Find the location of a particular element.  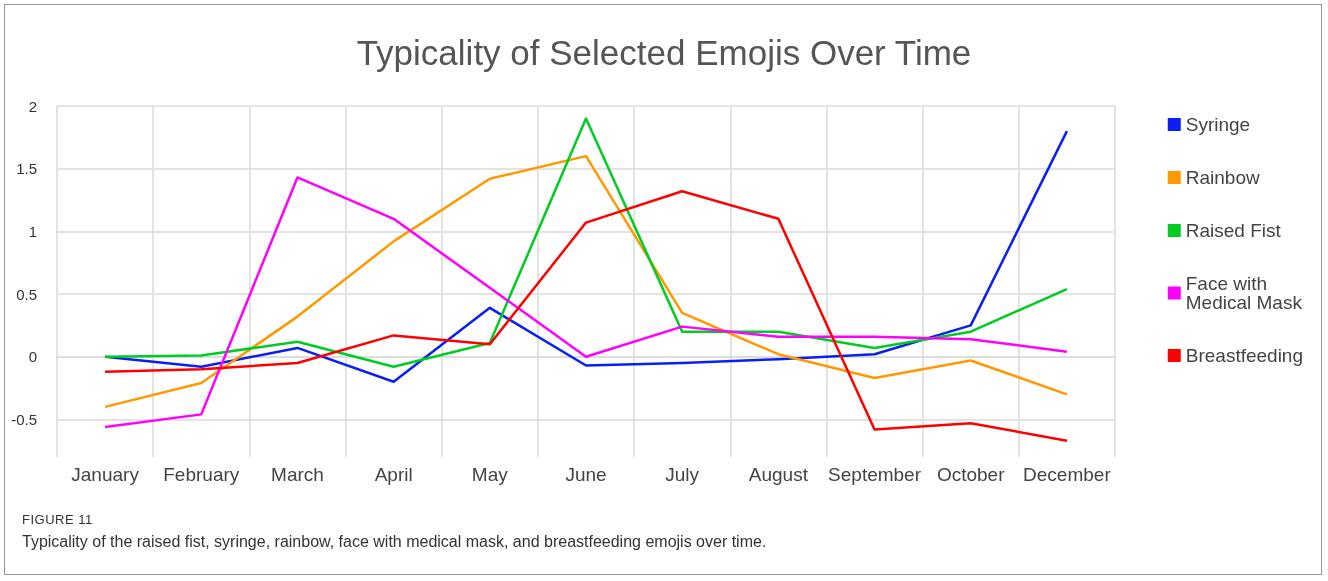

text: Typicality of the raised fist, syringe, rainbow, face with medical mask, and breastfeeding emojis over time. is located at coordinates (394, 542).